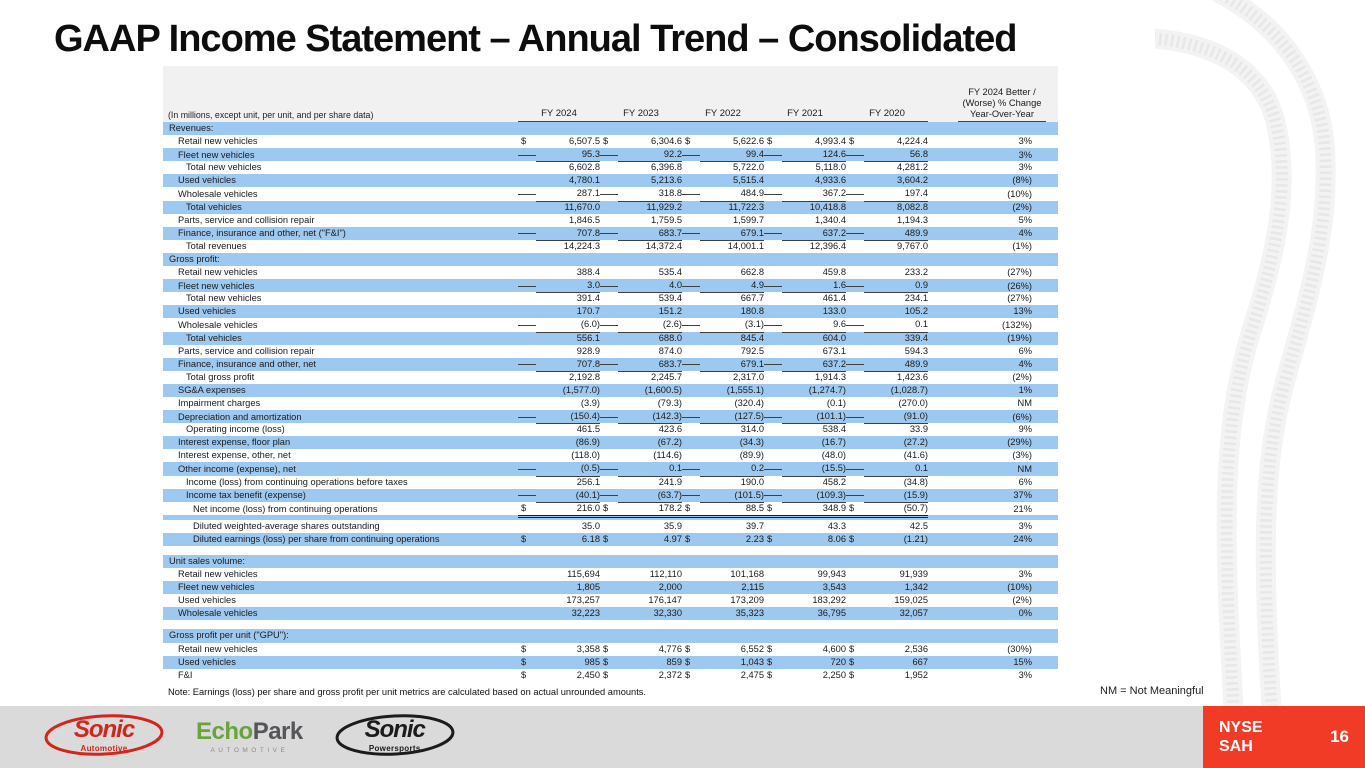  Describe the element at coordinates (1025, 429) in the screenshot. I see `pct-change-cell: 9%` at that location.